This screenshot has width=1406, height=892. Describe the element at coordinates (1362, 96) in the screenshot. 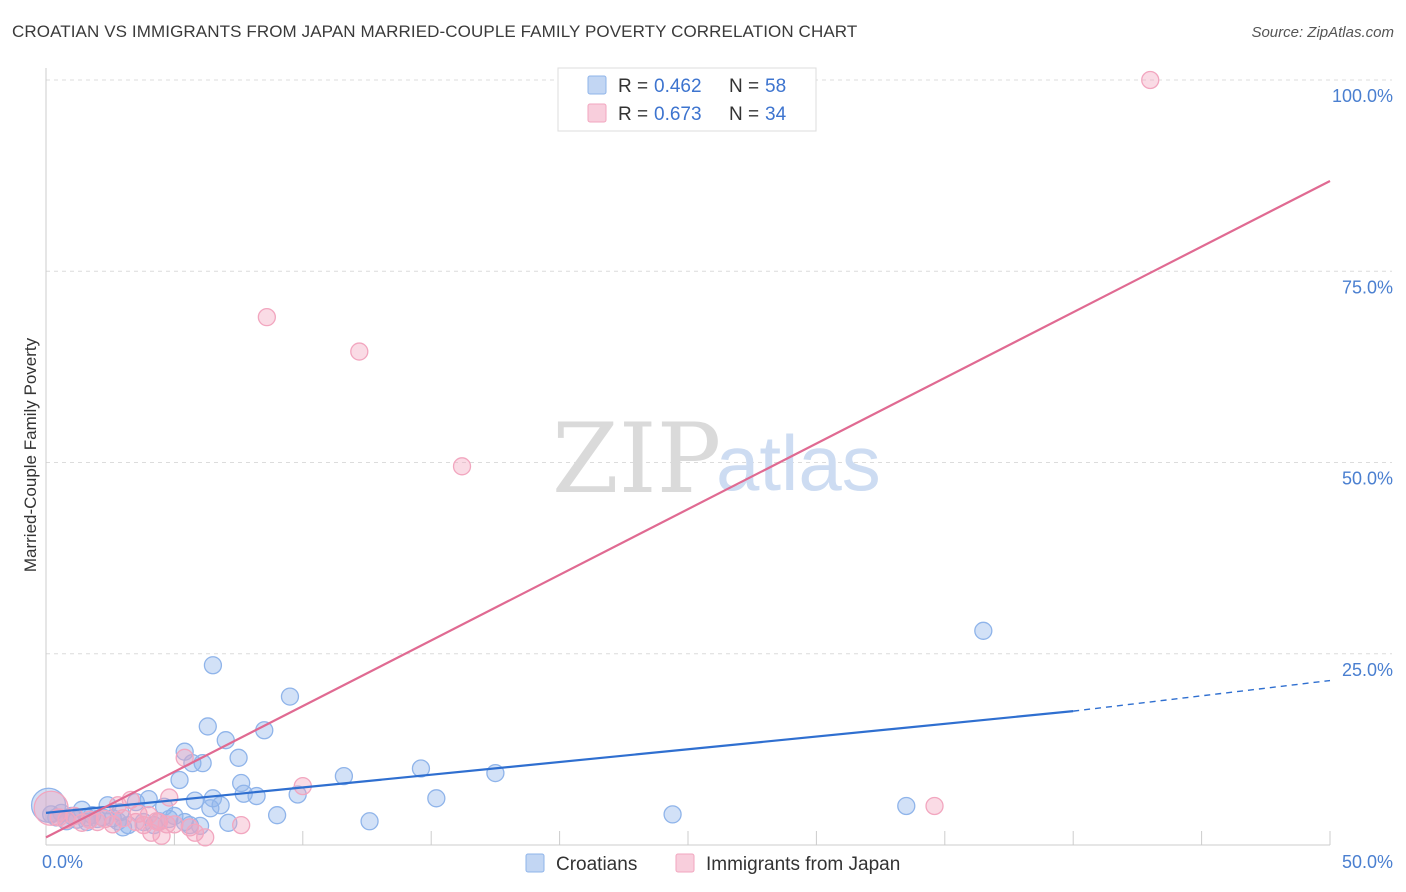

I see `y-tick-label: 100.0%` at that location.